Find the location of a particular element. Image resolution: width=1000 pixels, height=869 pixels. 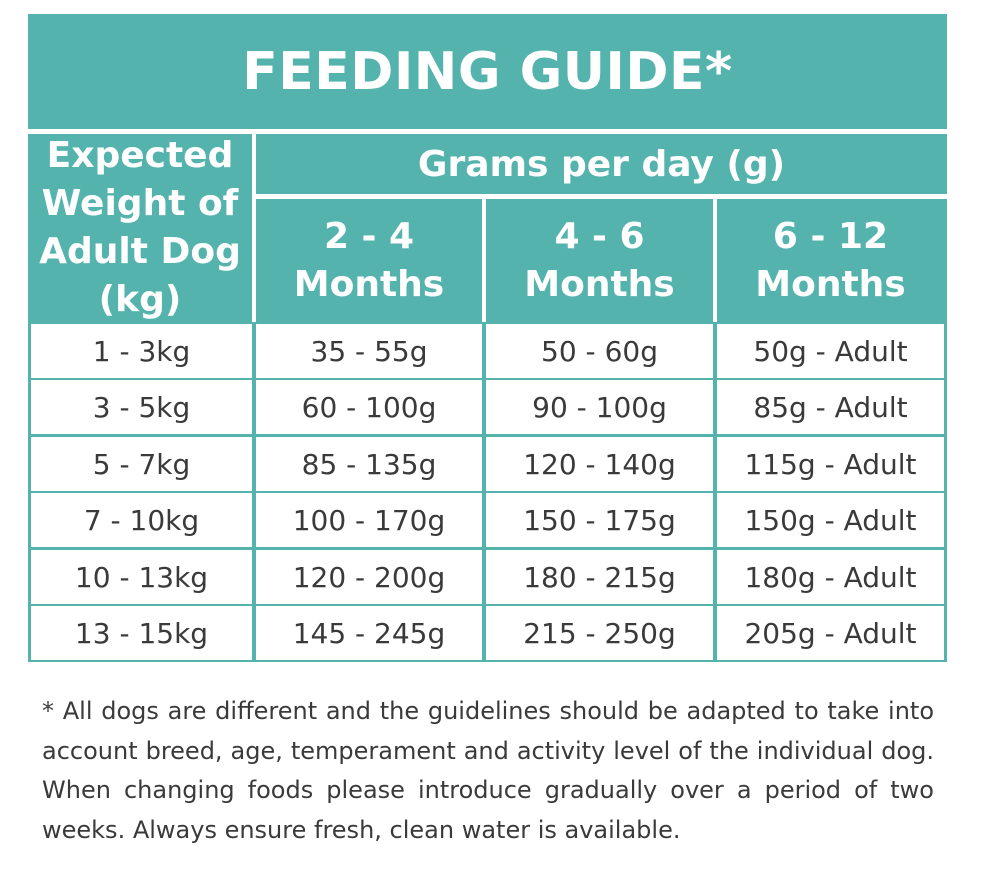

table-cell: 215 - 250g is located at coordinates (599, 633).